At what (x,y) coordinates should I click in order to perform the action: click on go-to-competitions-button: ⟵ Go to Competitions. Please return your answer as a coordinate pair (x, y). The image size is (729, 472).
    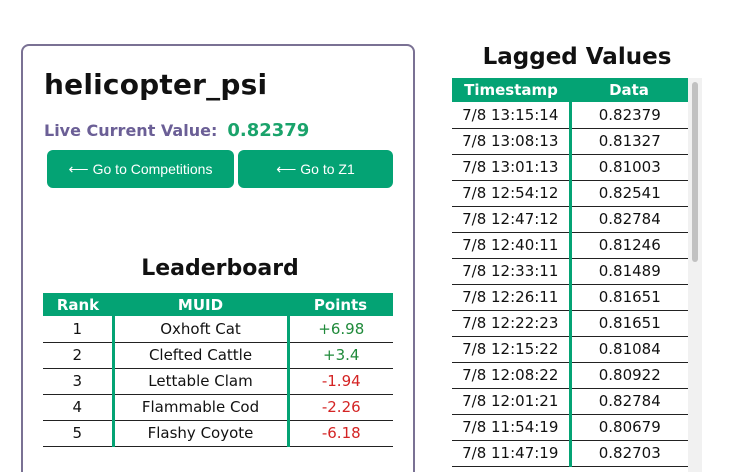
    Looking at the image, I should click on (140, 169).